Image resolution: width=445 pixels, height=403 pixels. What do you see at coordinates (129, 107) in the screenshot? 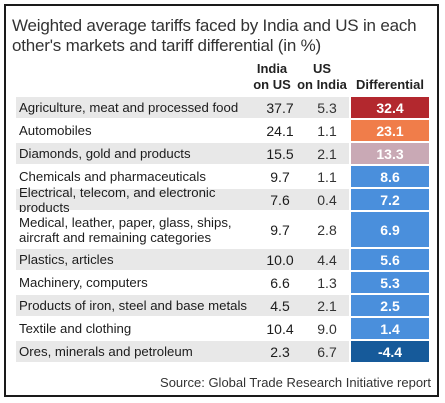
I see `category-label: Agriculture, meat and processed food` at bounding box center [129, 107].